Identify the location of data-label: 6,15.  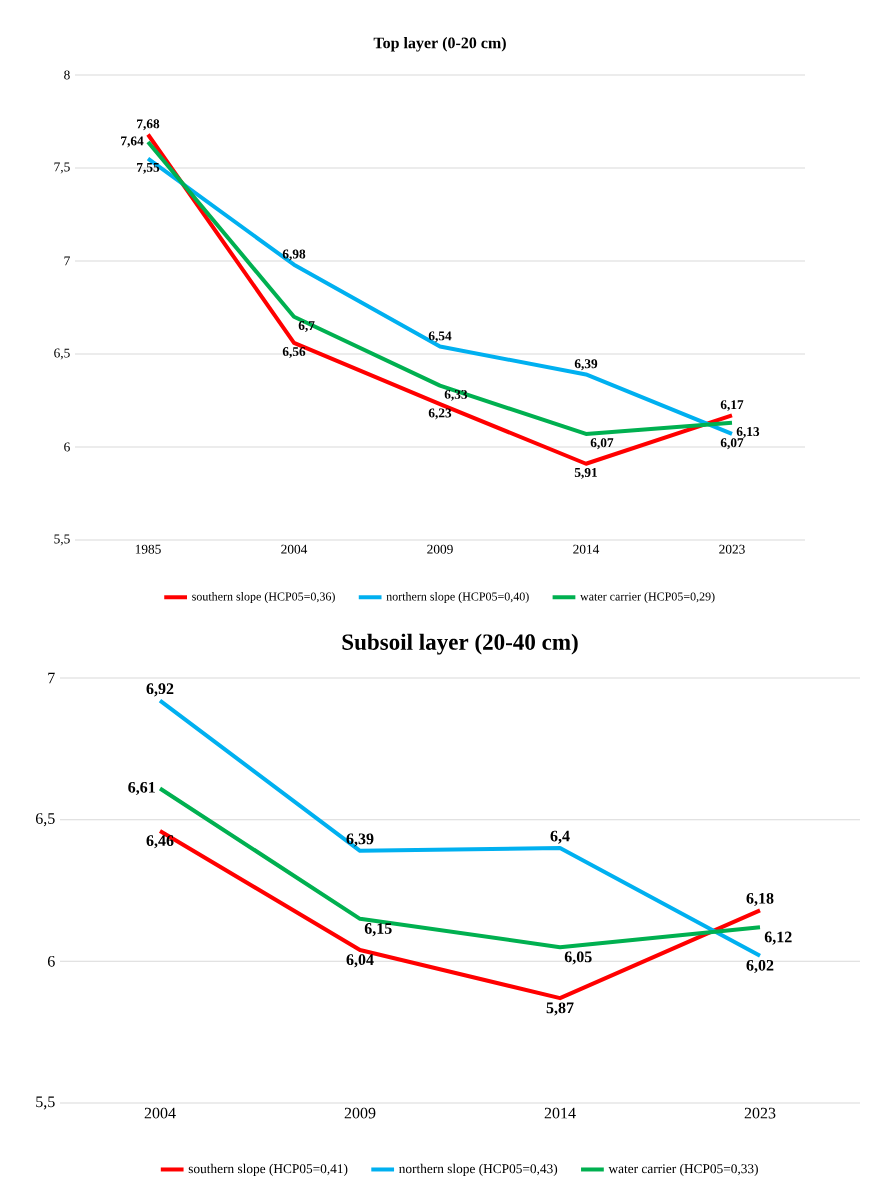
(378, 930).